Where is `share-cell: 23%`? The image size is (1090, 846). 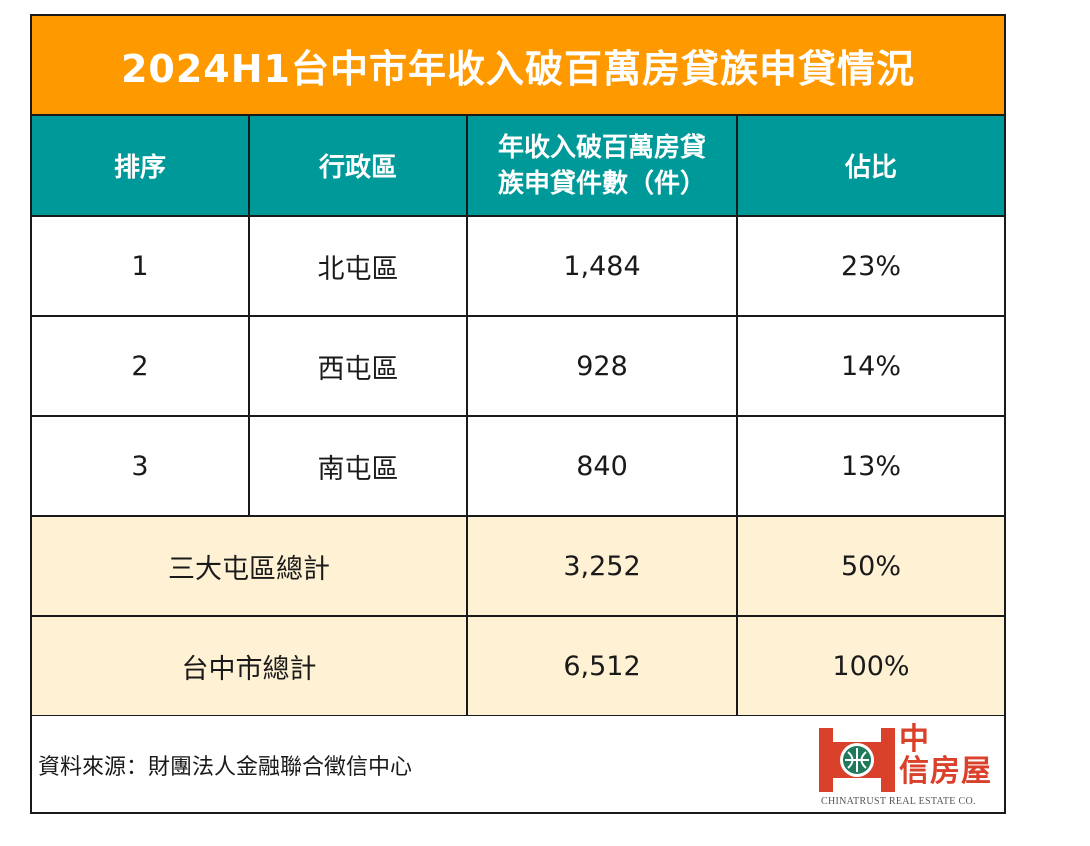
share-cell: 23% is located at coordinates (870, 266).